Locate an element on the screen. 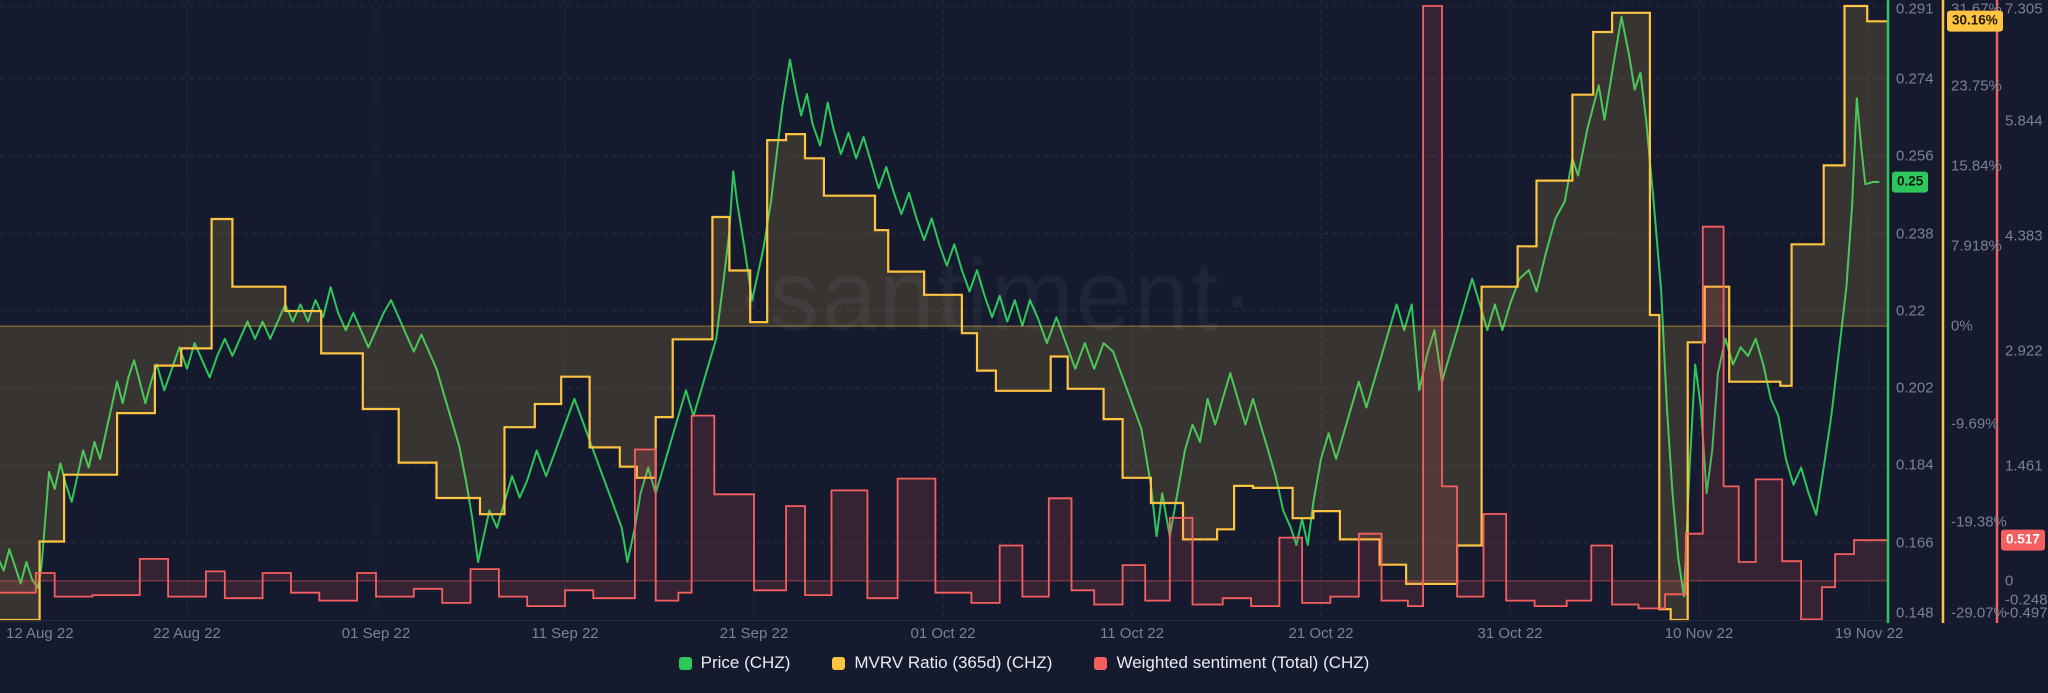 Image resolution: width=2048 pixels, height=693 pixels. mvrv-tick-label: 7.918% is located at coordinates (1976, 246).